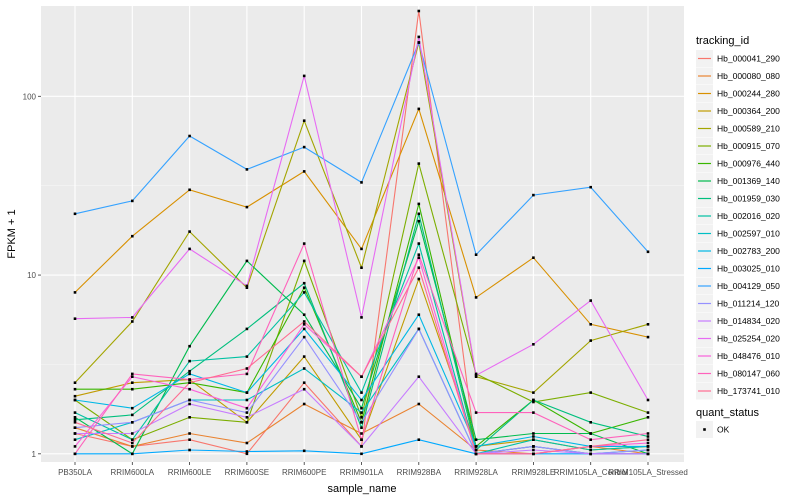  What do you see at coordinates (247, 472) in the screenshot?
I see `x-tick-label: RRIM600SE` at bounding box center [247, 472].